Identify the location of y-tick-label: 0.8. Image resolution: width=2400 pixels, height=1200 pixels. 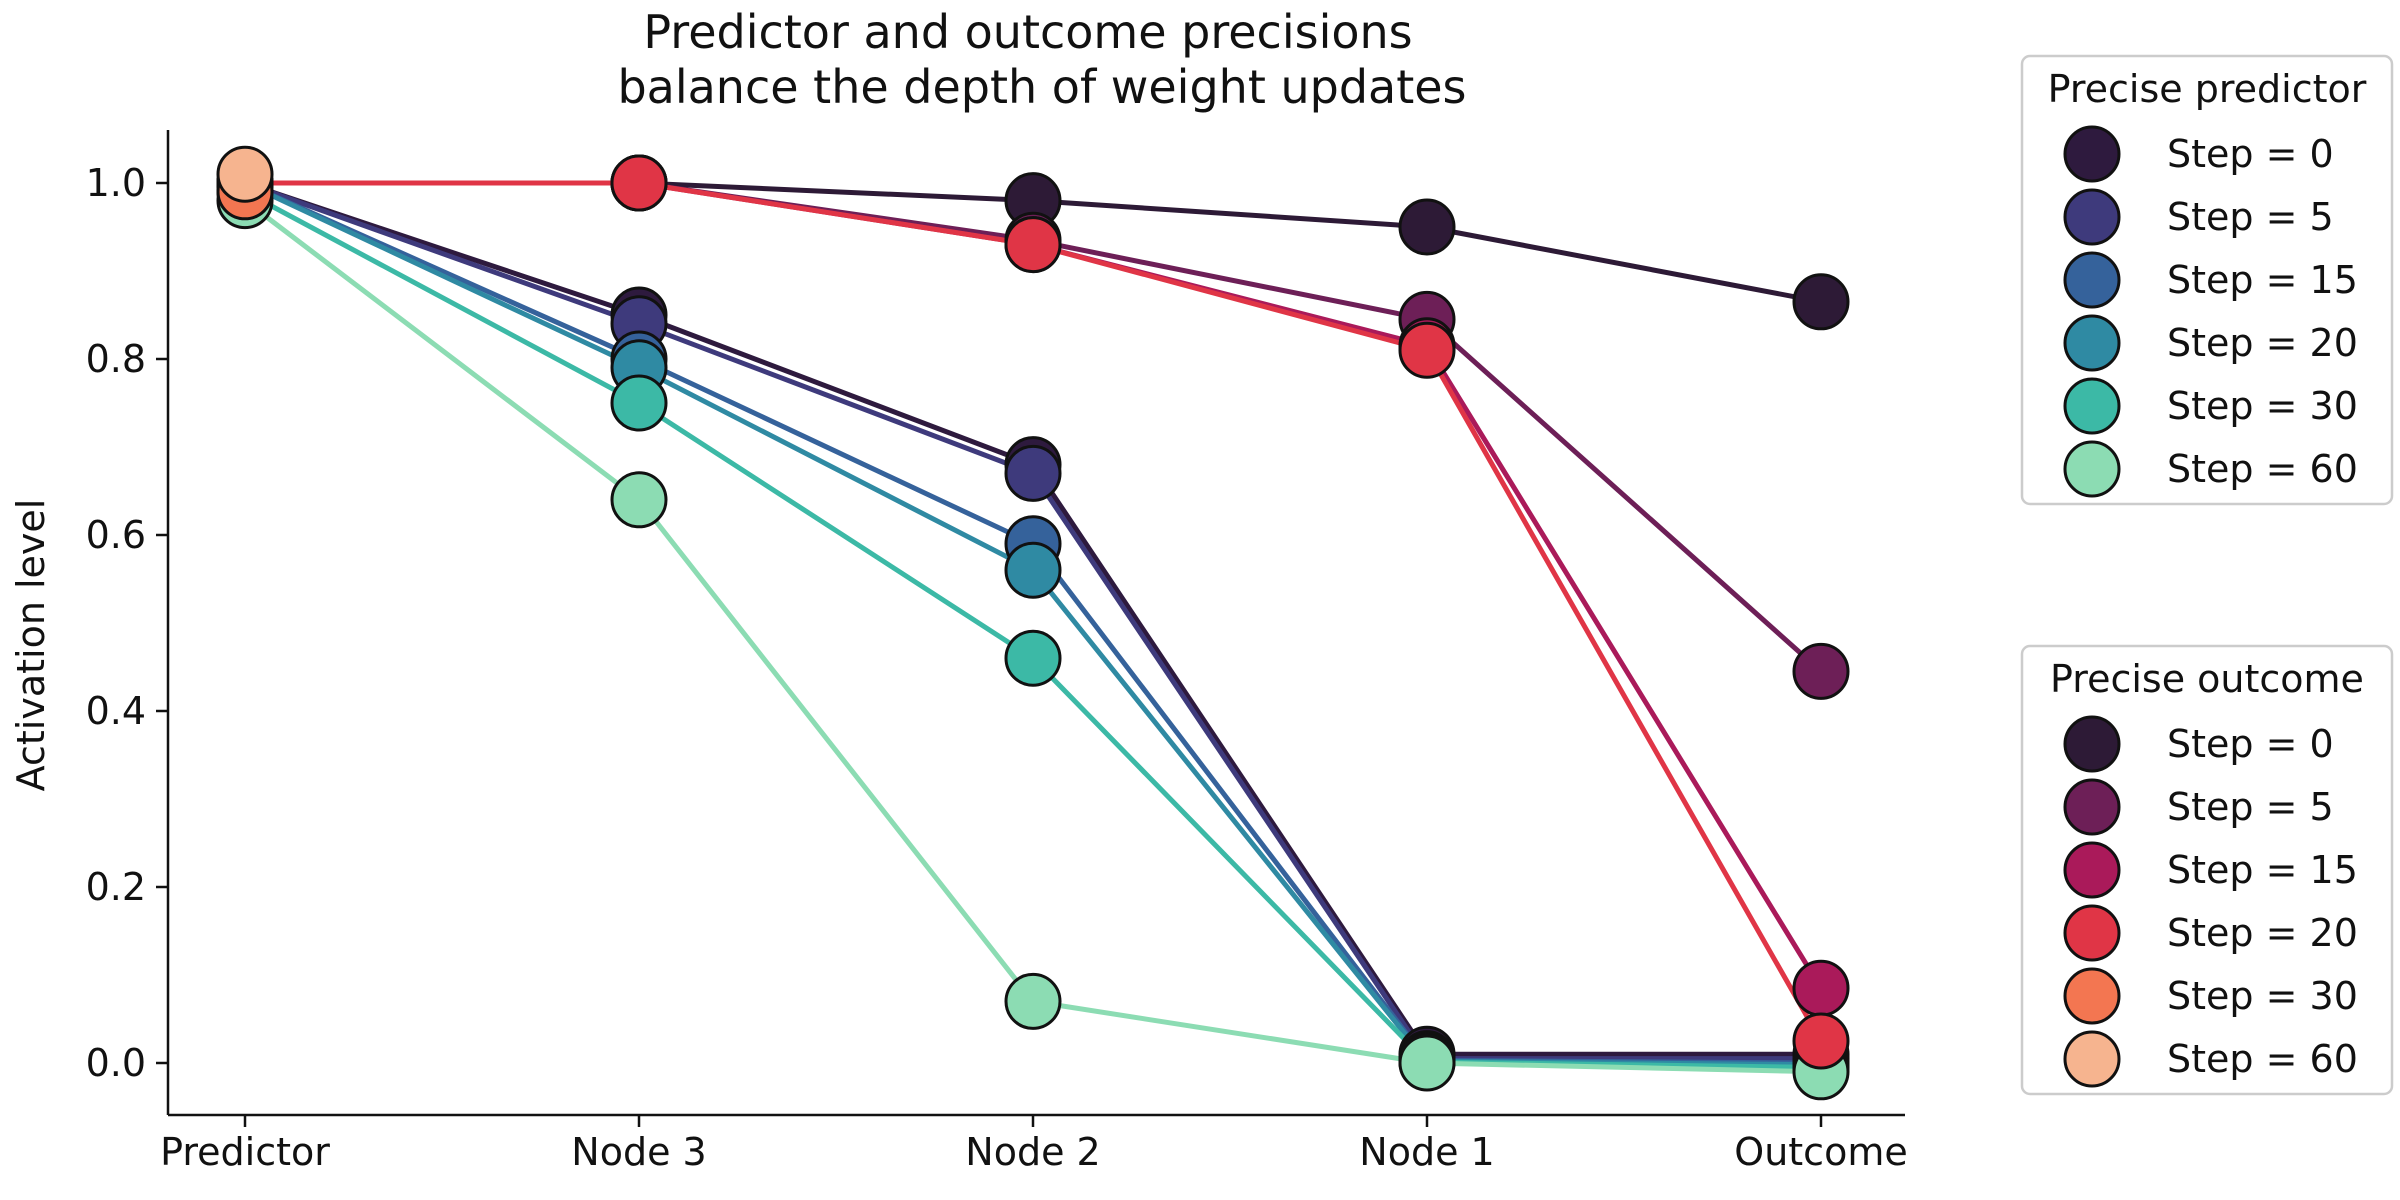
(116, 359).